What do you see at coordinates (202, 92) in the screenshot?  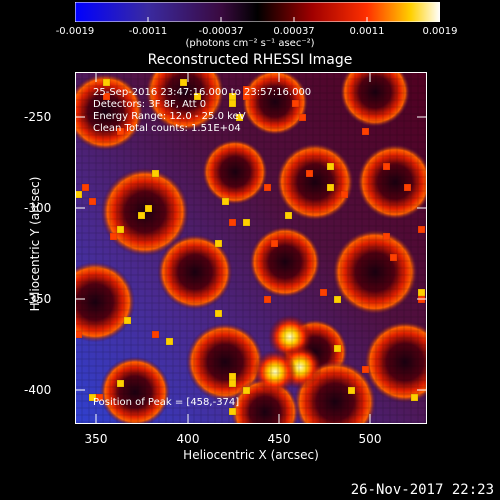 I see `annotation-time: 25-Sep-2016 23:47:16.000 to 23:57:16.000` at bounding box center [202, 92].